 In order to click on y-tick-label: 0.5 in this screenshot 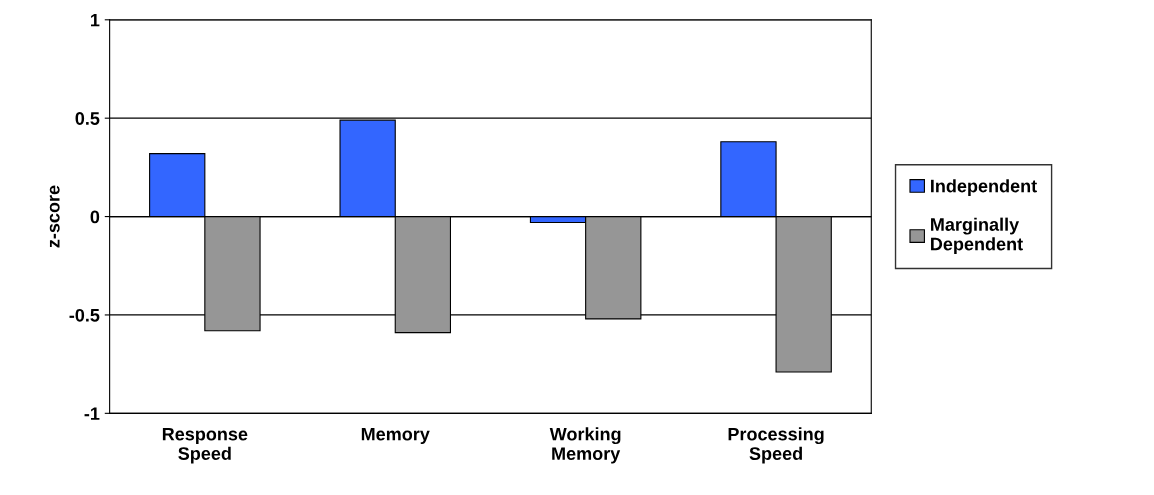, I will do `click(87, 118)`.